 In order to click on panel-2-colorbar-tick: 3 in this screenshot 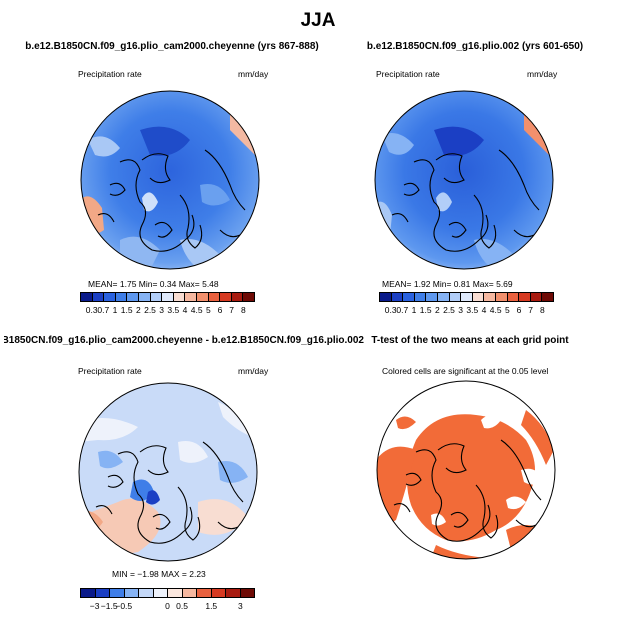, I will do `click(461, 310)`.